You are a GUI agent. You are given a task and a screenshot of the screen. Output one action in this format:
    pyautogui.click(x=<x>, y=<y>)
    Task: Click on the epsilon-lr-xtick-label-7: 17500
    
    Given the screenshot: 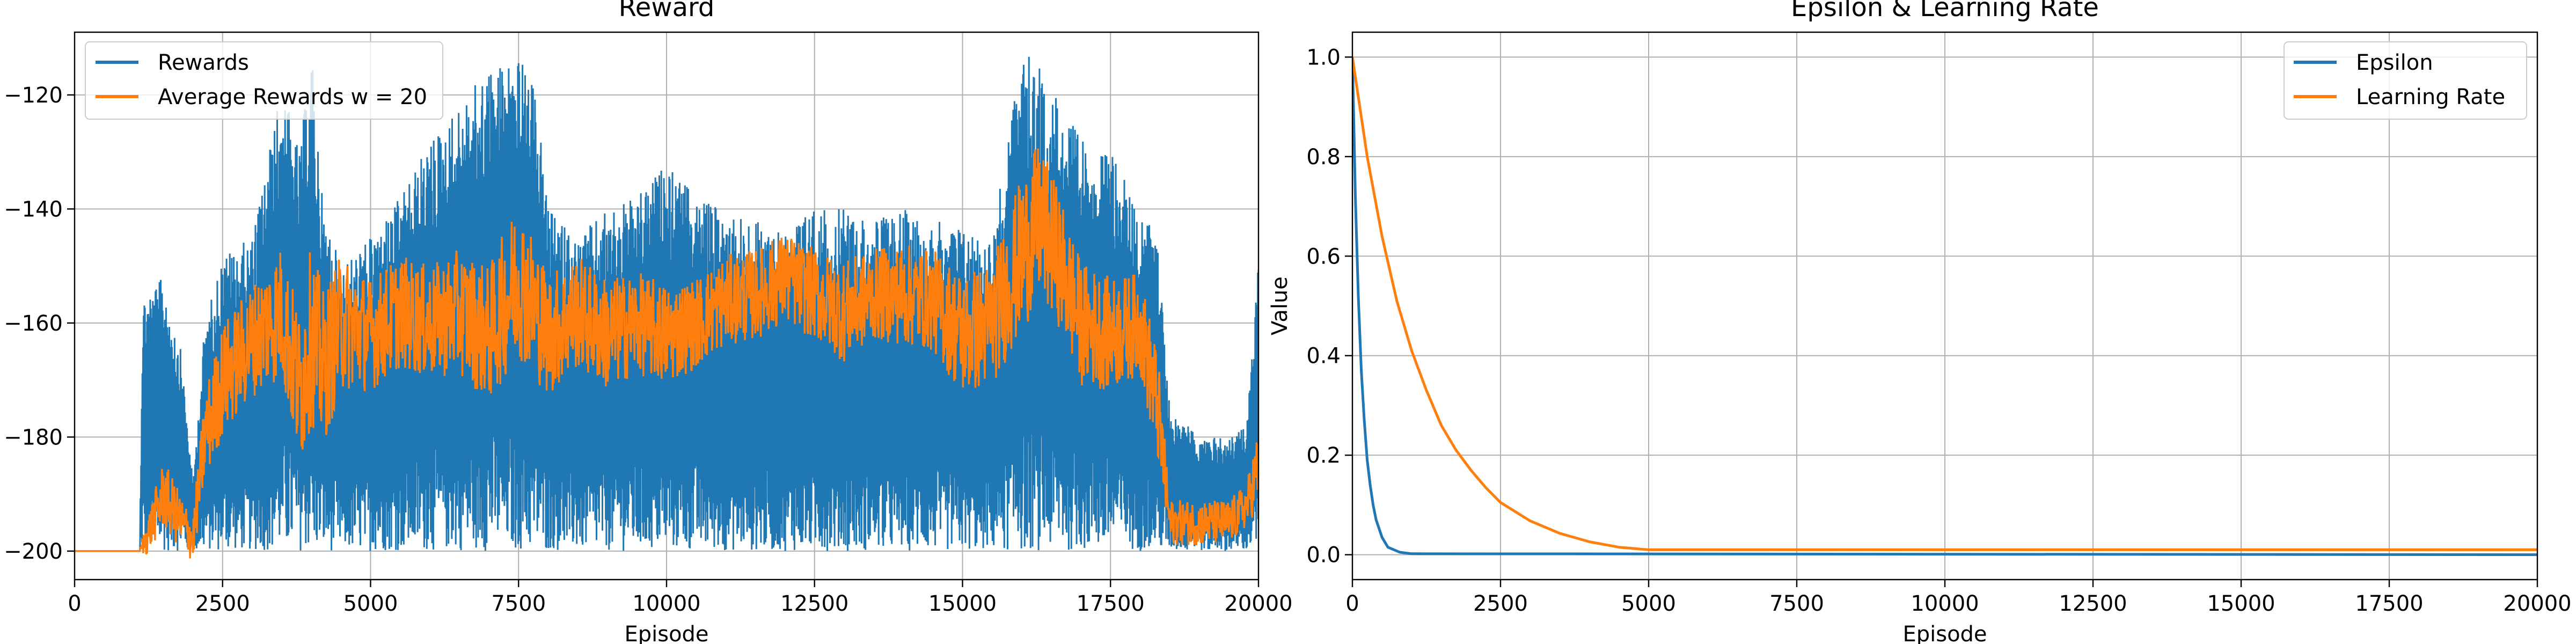 What is the action you would take?
    pyautogui.click(x=2389, y=603)
    